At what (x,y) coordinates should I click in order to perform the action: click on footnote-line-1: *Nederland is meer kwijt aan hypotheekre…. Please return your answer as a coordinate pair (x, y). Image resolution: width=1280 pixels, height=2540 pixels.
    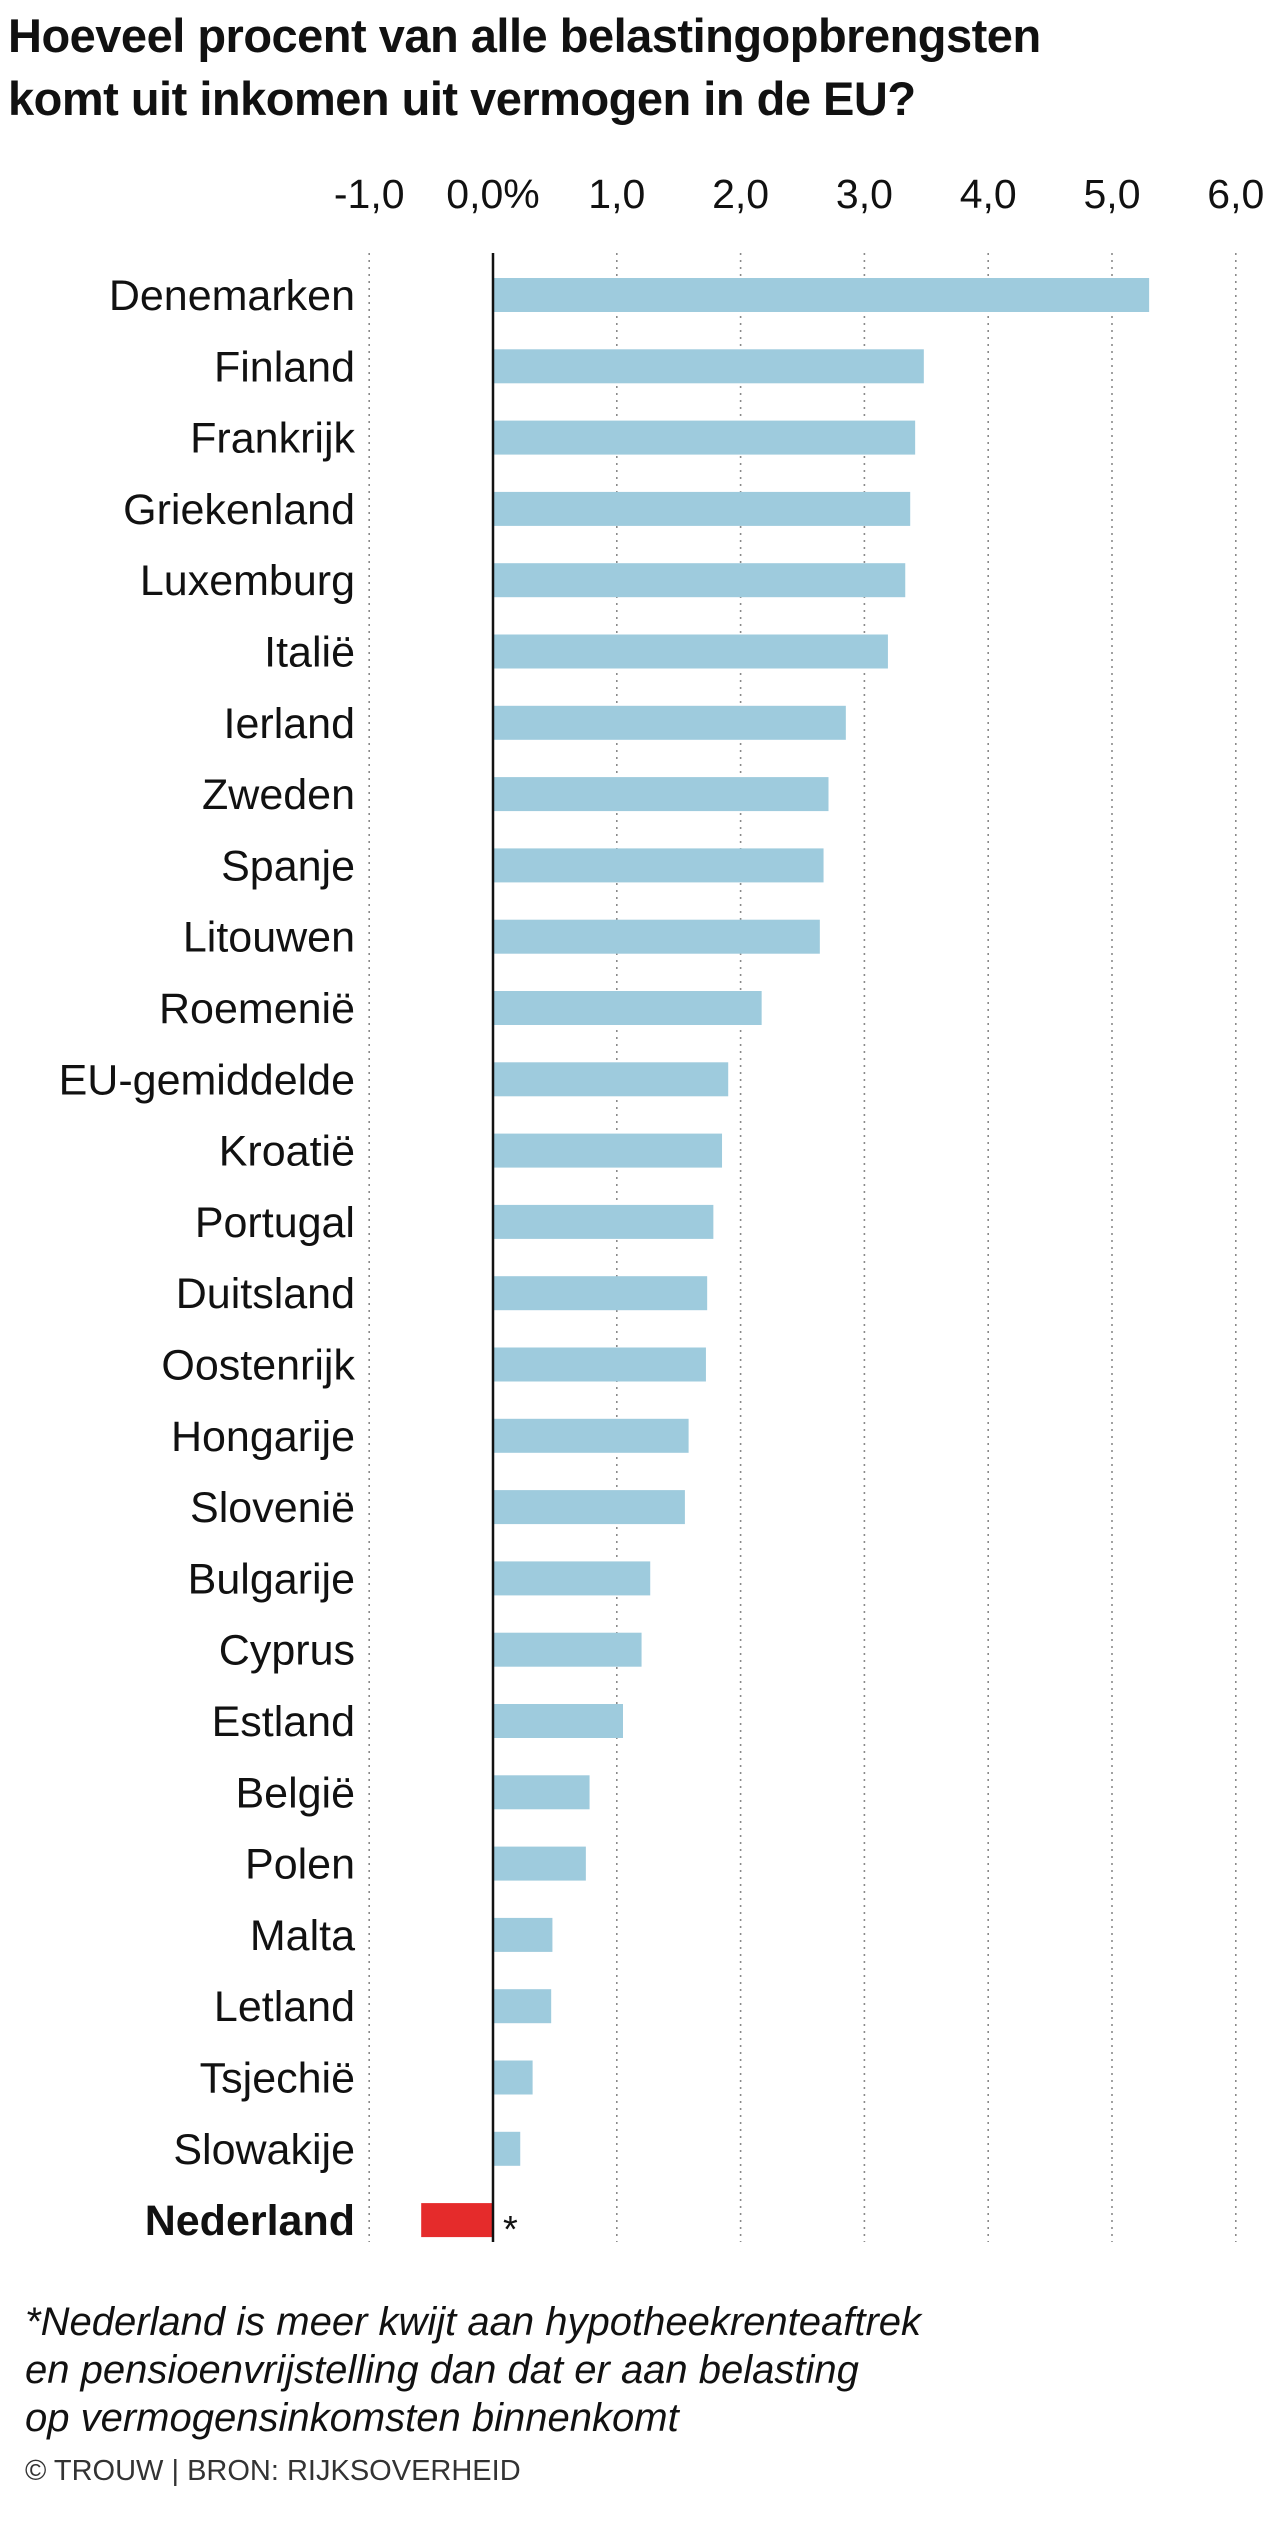
    Looking at the image, I should click on (473, 2322).